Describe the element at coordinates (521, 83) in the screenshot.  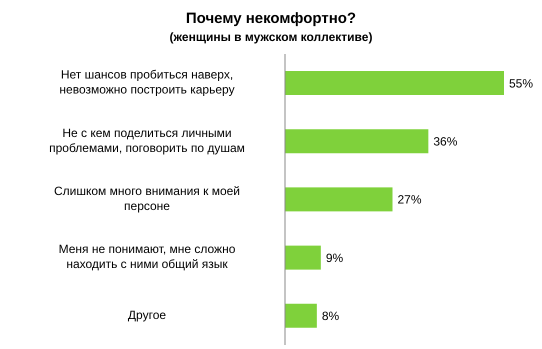
I see `data-label: 55%` at that location.